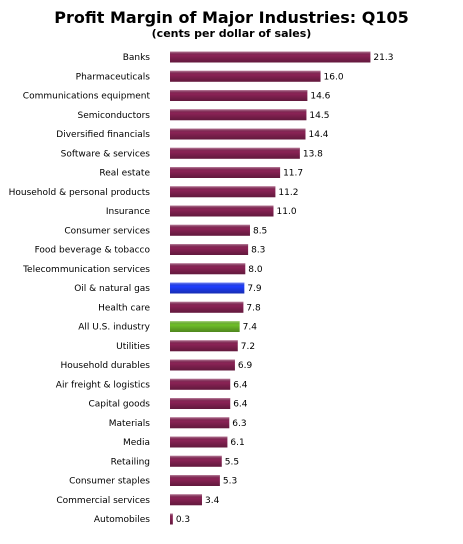 The height and width of the screenshot is (544, 463). Describe the element at coordinates (124, 308) in the screenshot. I see `category-label: Health care` at that location.